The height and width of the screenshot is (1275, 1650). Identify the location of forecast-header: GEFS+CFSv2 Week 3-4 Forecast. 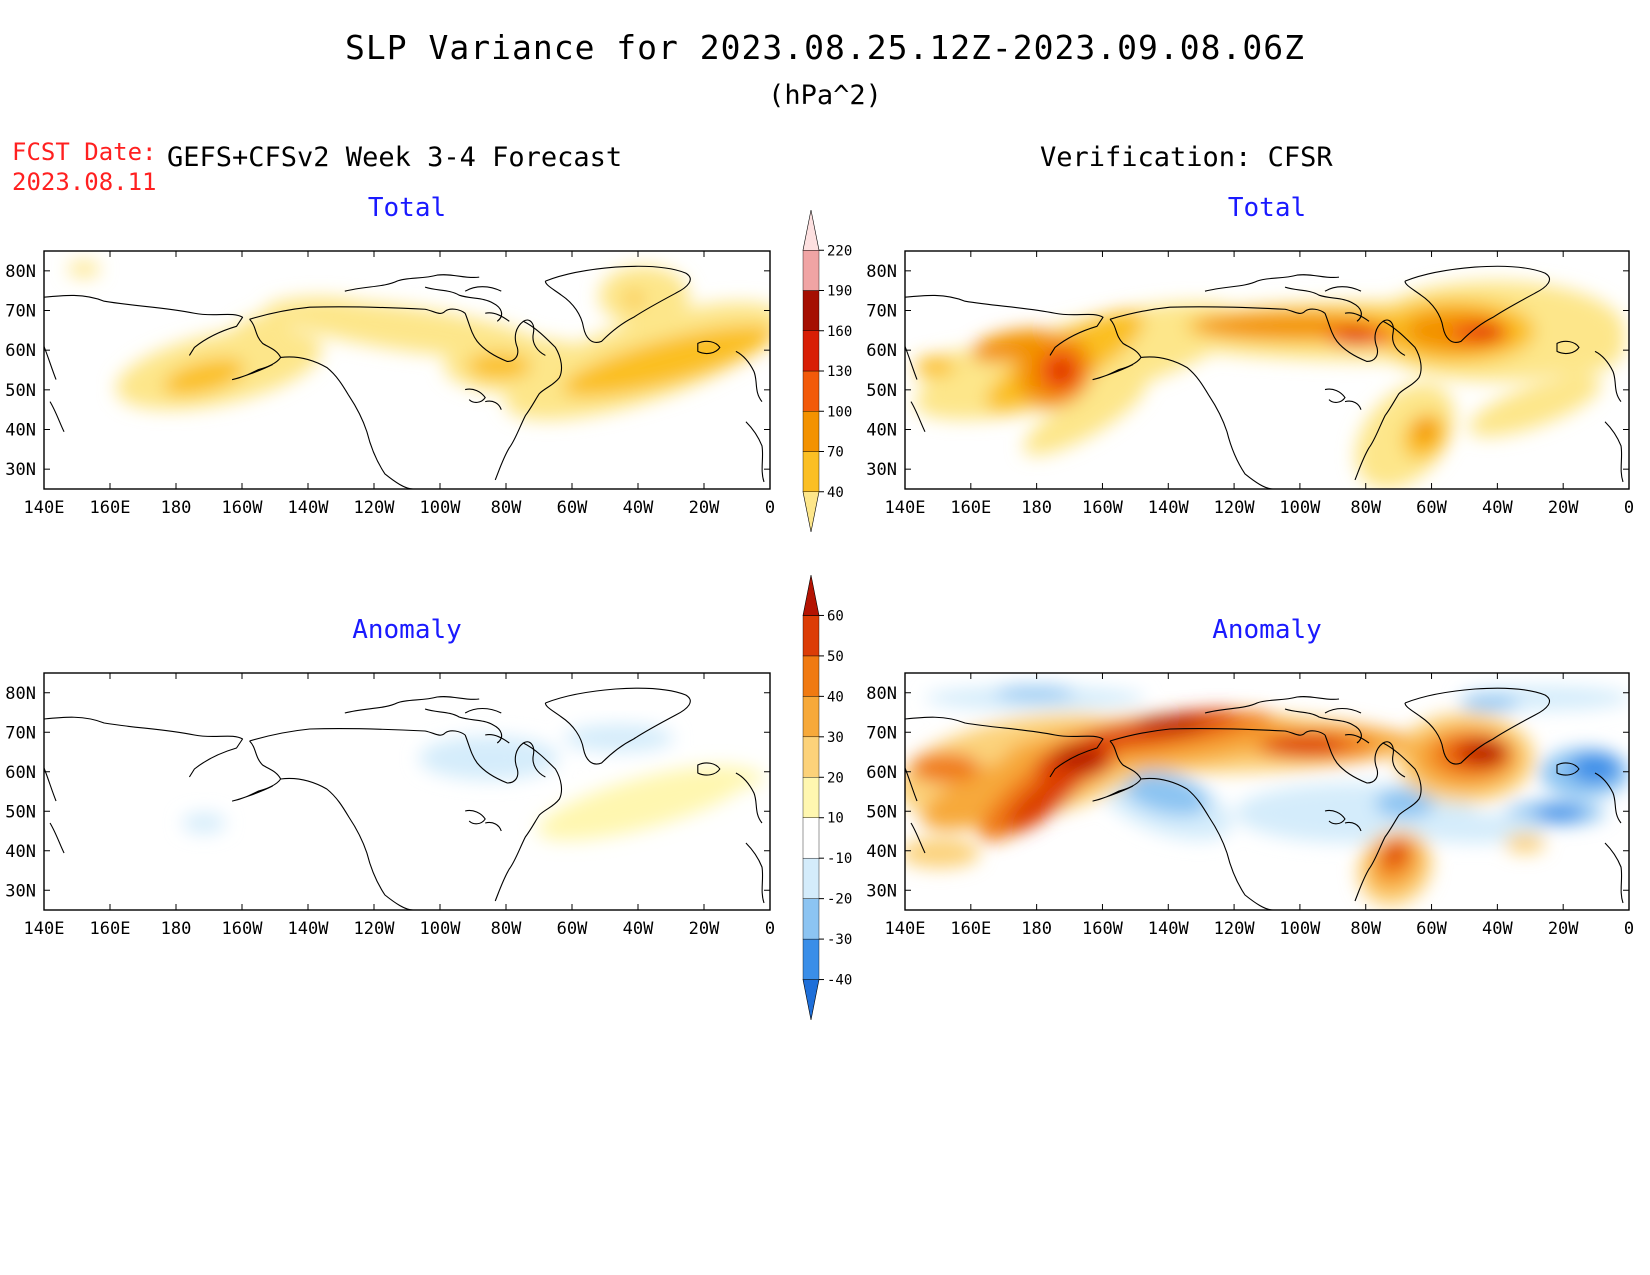
(395, 157).